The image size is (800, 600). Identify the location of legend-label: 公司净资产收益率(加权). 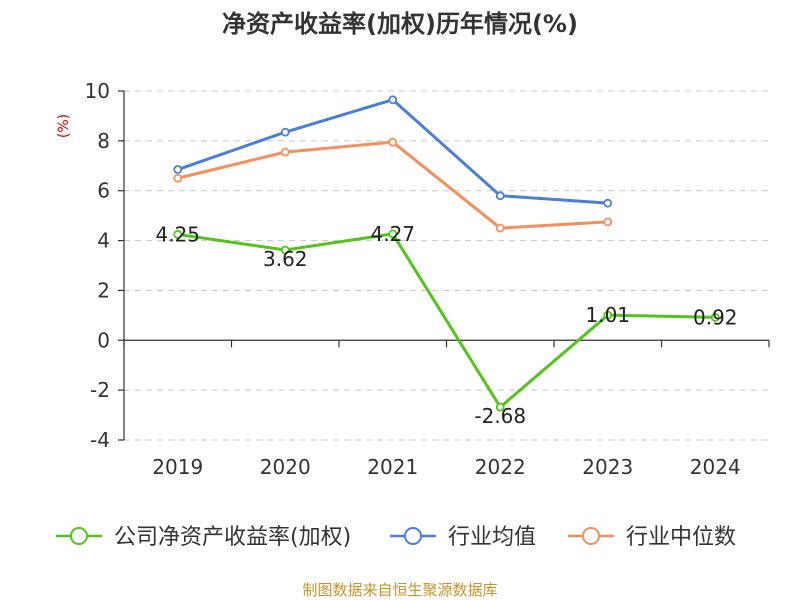
(232, 537).